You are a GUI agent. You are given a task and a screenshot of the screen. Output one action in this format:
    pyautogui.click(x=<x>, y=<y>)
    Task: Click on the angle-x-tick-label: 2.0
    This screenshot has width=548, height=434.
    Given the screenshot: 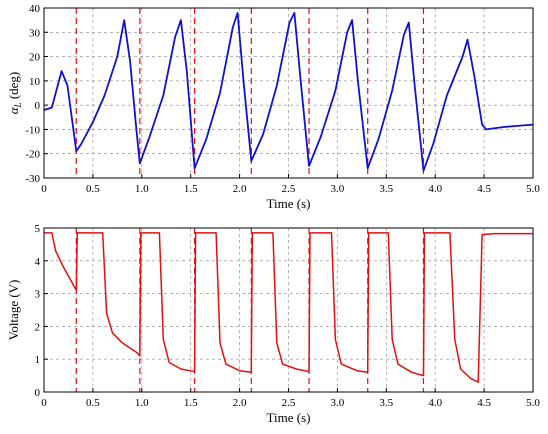 What is the action you would take?
    pyautogui.click(x=240, y=189)
    